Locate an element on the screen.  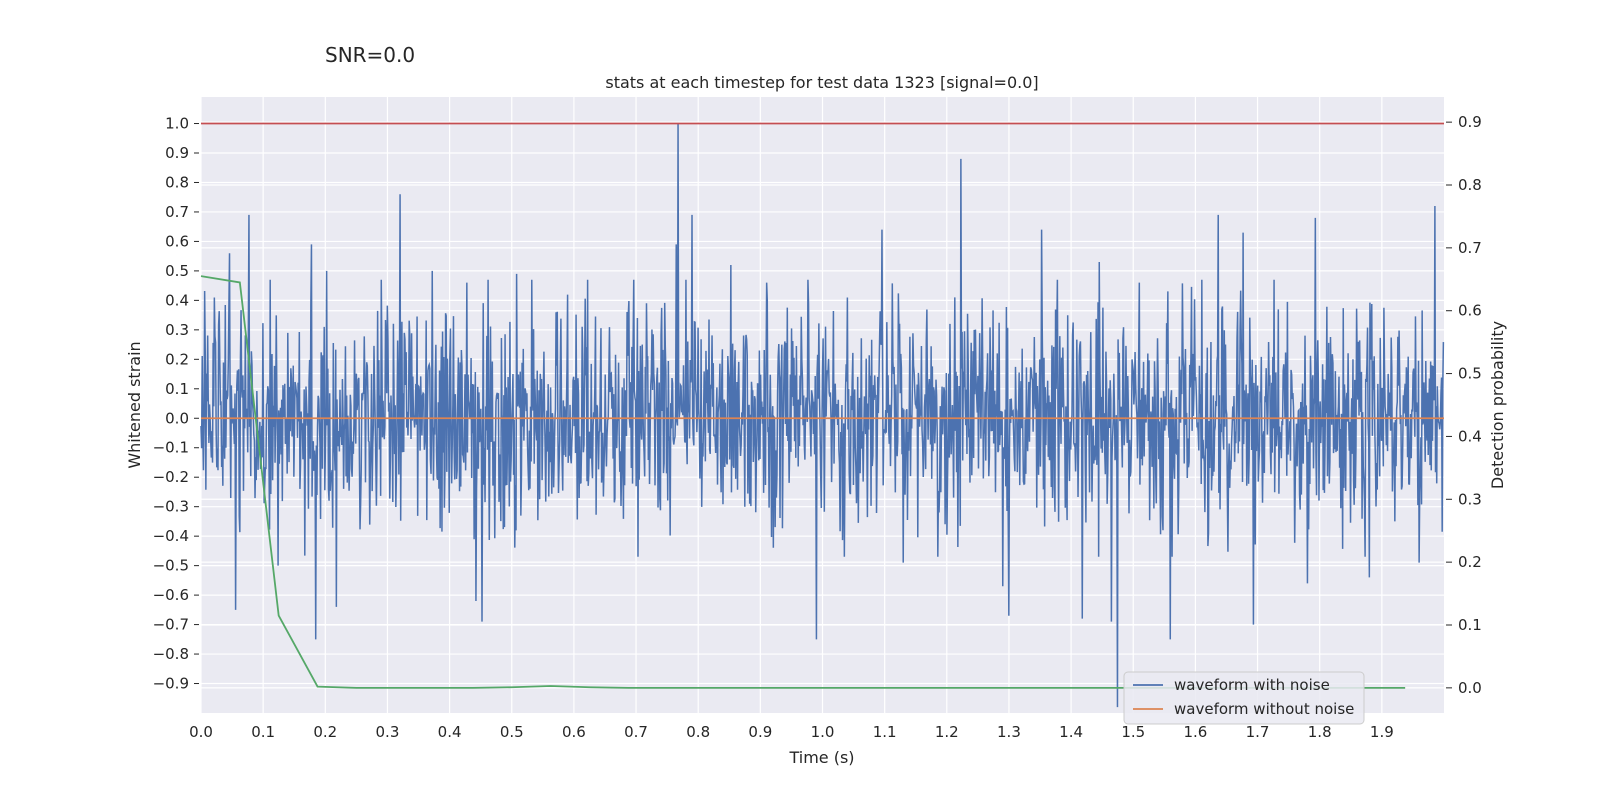
figure-suptitle: SNR=0.0 is located at coordinates (370, 55).